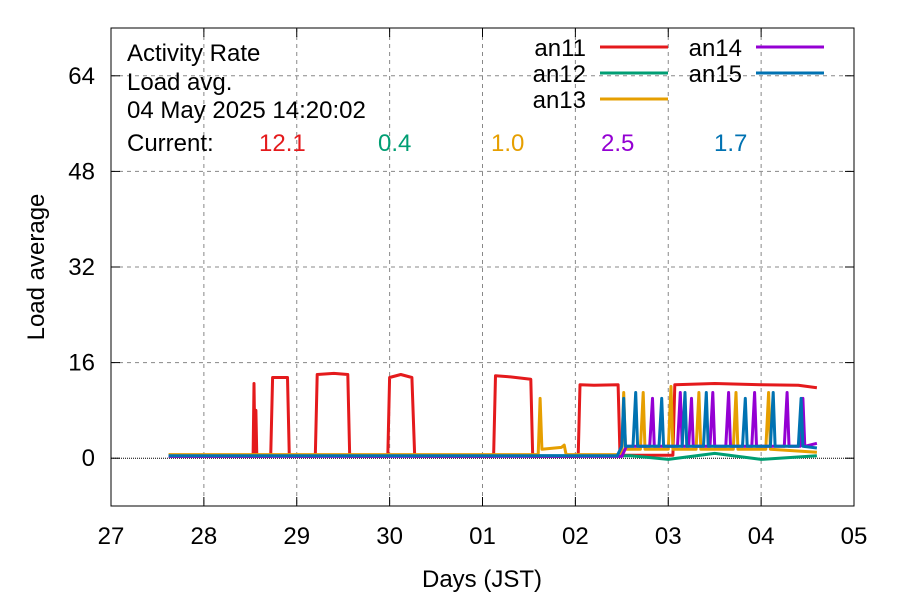 The width and height of the screenshot is (900, 600). What do you see at coordinates (761, 536) in the screenshot?
I see `x-tick-label: 04` at bounding box center [761, 536].